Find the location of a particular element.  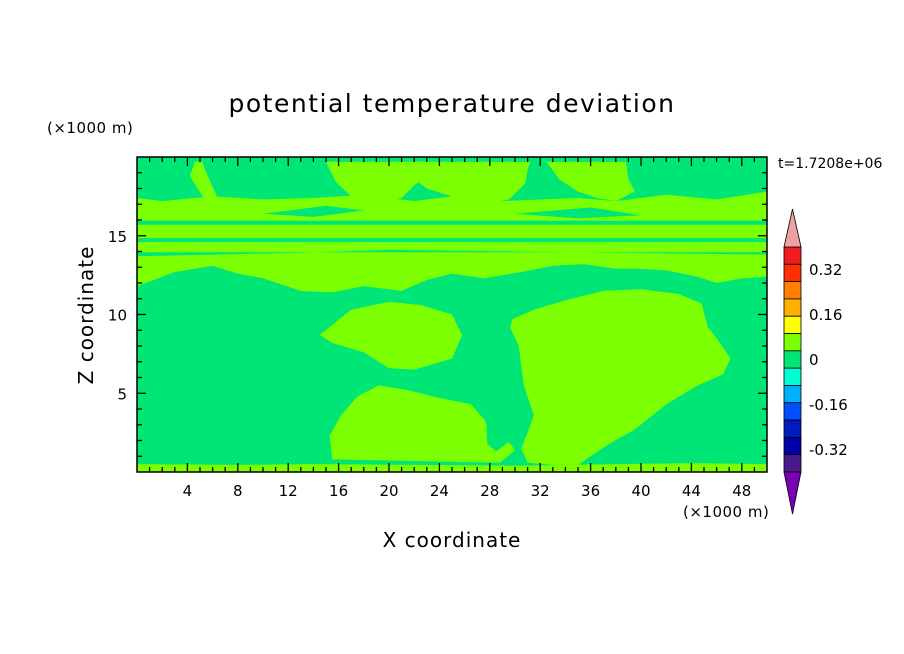

x-axis-label: X coordinate is located at coordinates (452, 540).